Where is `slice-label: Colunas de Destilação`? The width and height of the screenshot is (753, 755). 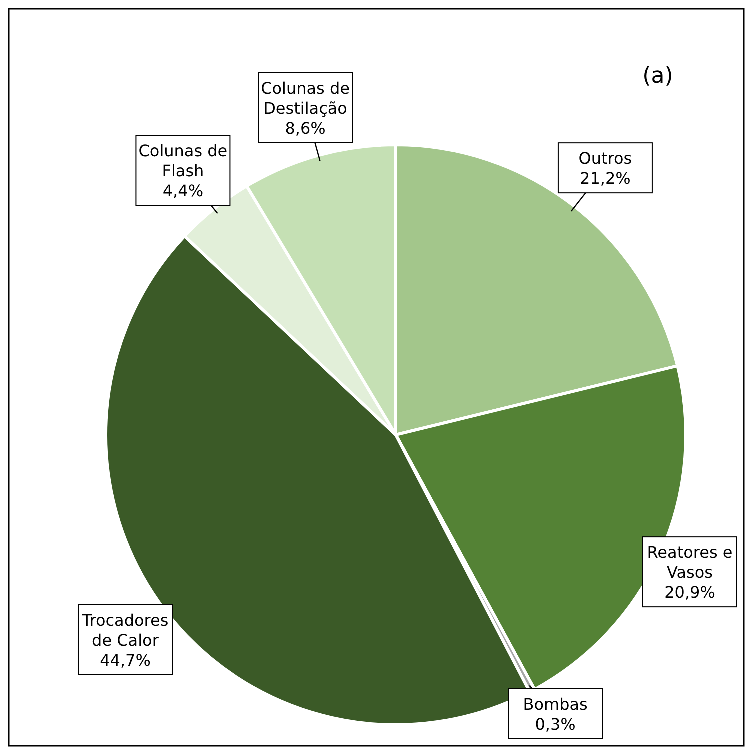 slice-label: Colunas de Destilação is located at coordinates (305, 98).